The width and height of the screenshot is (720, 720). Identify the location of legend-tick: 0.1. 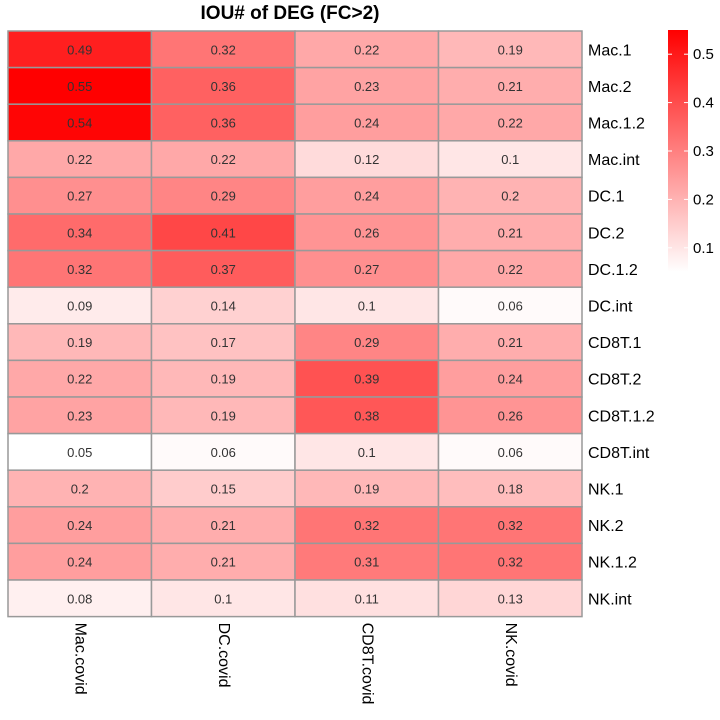
(691, 248).